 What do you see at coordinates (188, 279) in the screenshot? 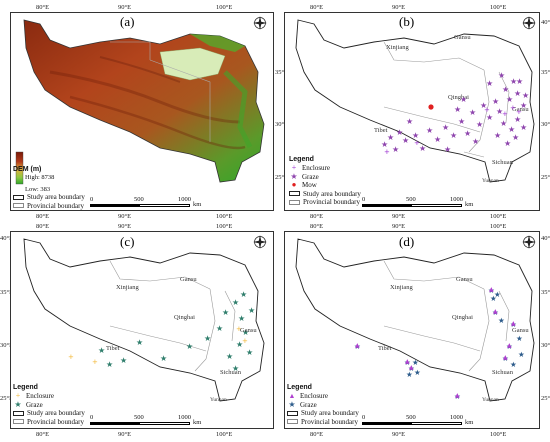
I see `region-label-gansu-c: Gansu` at bounding box center [188, 279].